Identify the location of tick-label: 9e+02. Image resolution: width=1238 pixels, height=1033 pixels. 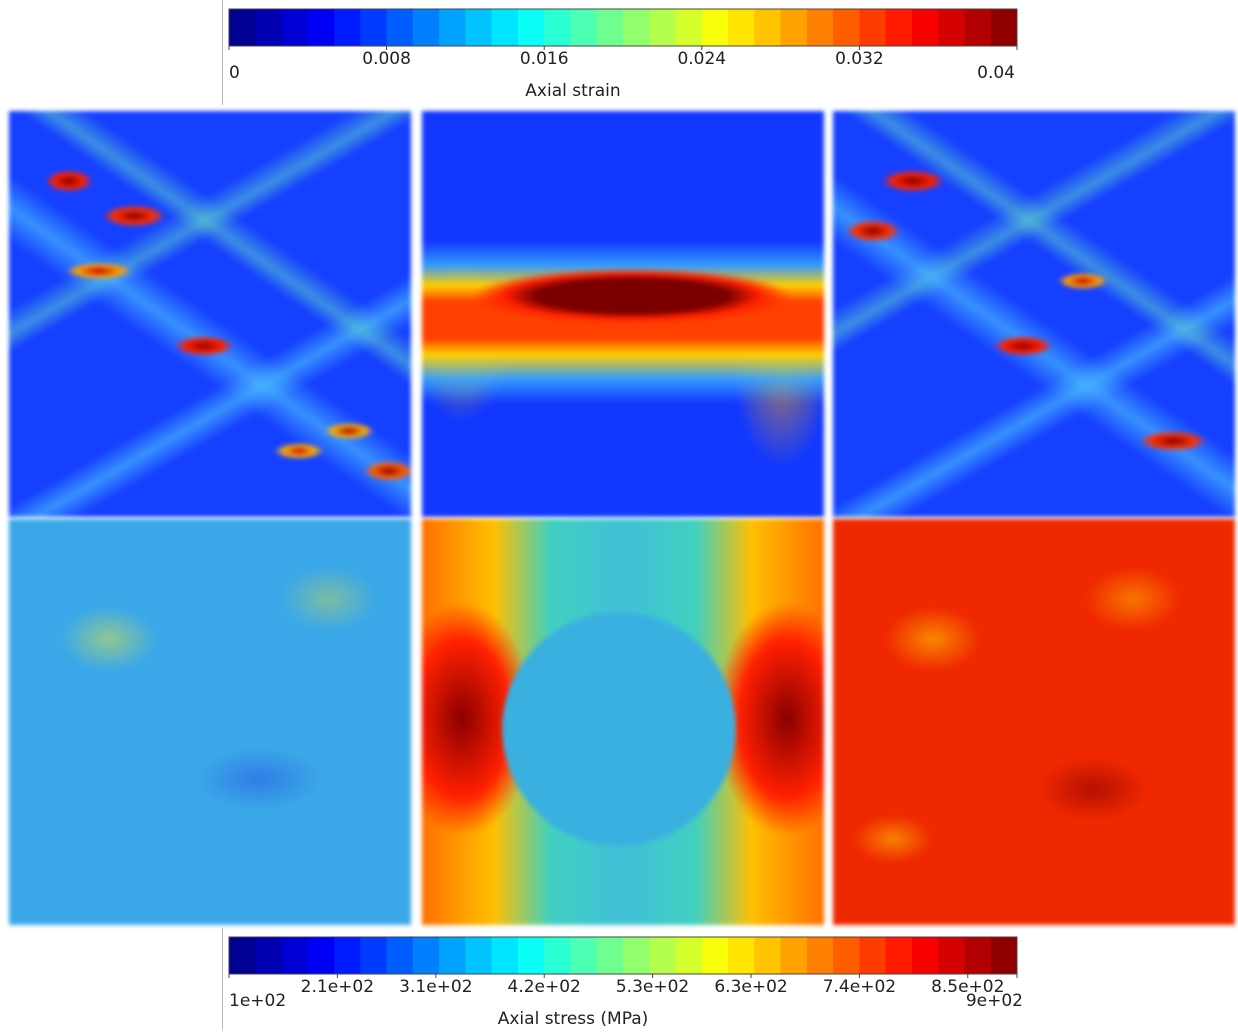
(994, 1001).